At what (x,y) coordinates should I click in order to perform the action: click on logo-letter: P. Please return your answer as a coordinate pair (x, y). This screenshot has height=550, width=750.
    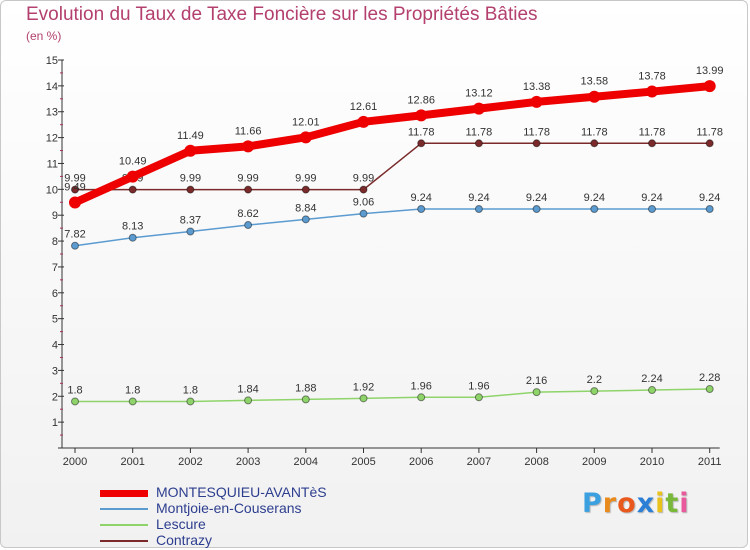
    Looking at the image, I should click on (592, 503).